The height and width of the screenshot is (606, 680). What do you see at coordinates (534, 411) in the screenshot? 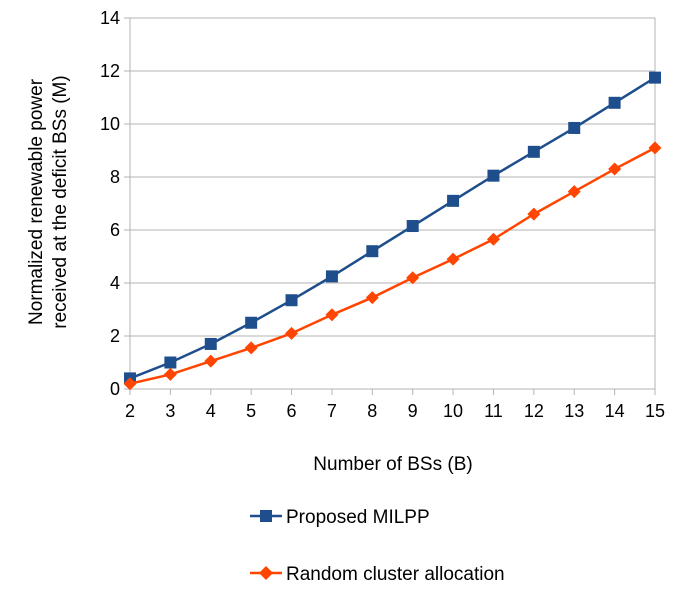
I see `x-tick-label-12: 12` at bounding box center [534, 411].